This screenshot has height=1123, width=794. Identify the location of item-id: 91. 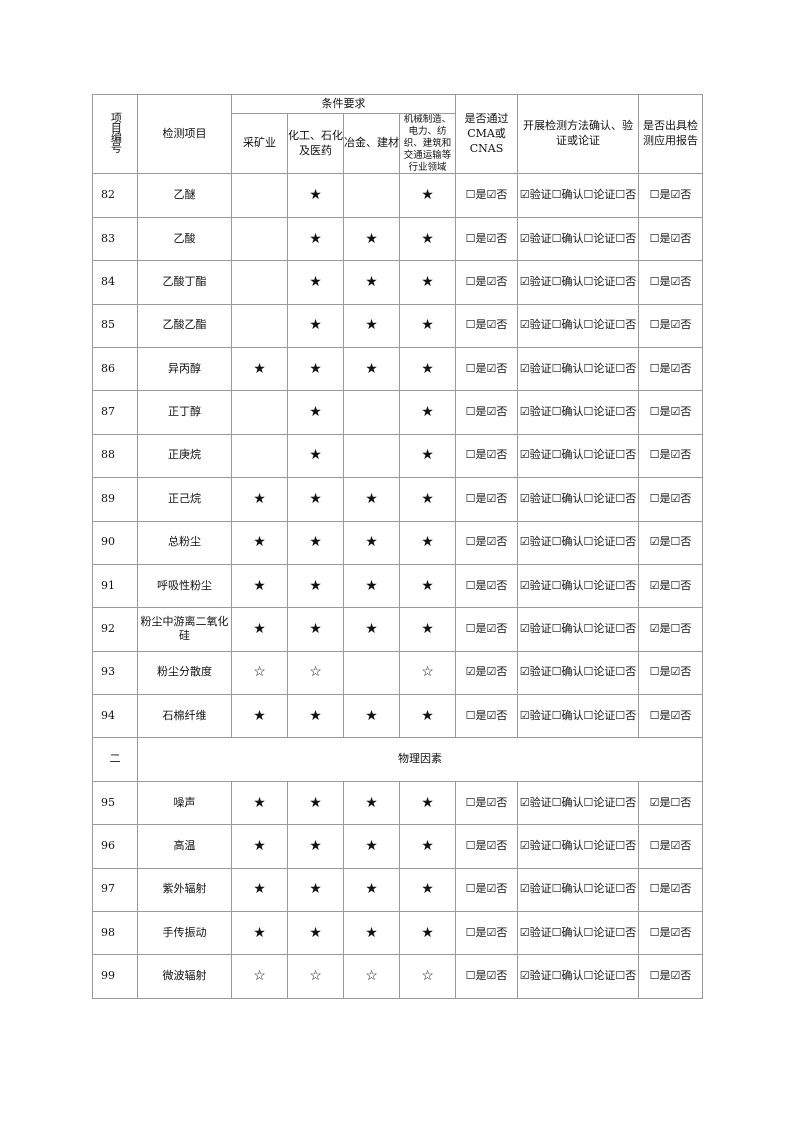
(115, 586).